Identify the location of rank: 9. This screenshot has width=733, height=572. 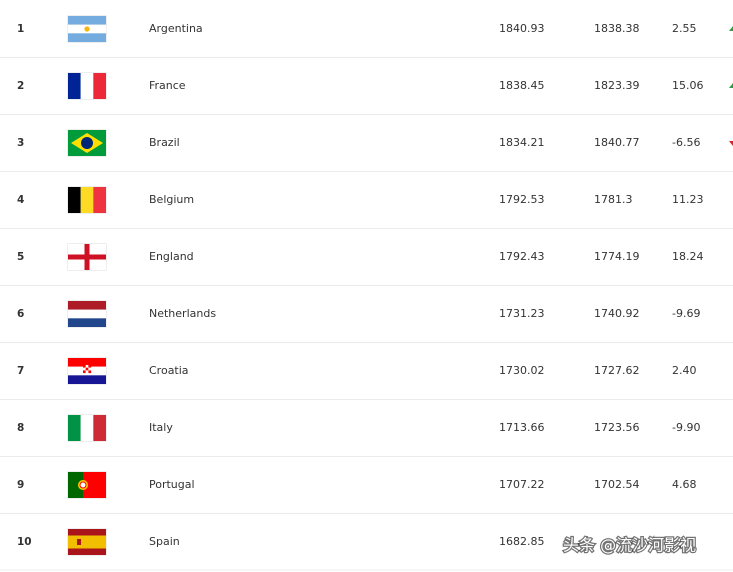
(20, 485).